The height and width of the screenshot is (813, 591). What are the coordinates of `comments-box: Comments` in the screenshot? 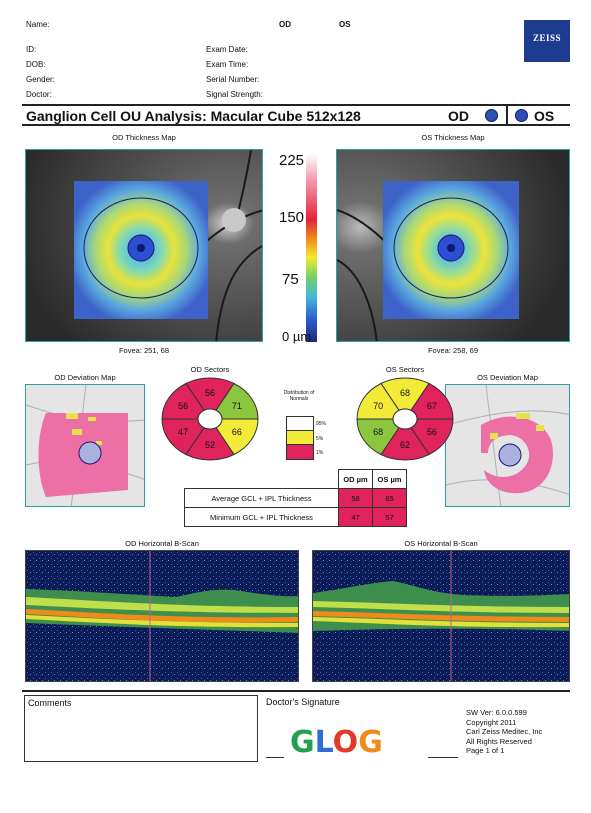 It's located at (141, 728).